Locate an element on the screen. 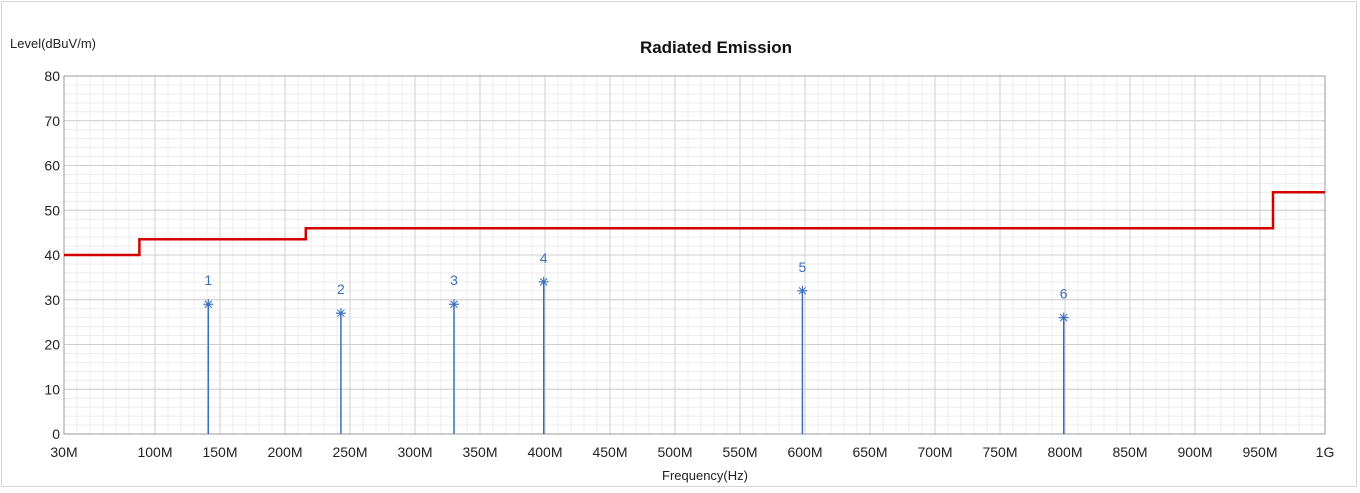  x-tick-label: 450M is located at coordinates (609, 452).